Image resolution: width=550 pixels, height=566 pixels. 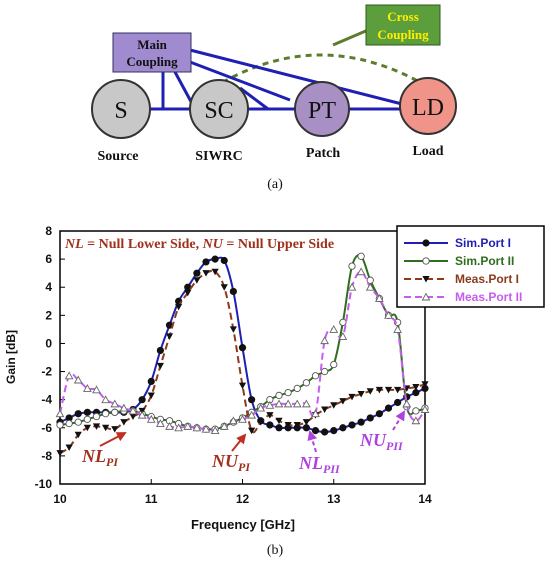 What do you see at coordinates (152, 44) in the screenshot?
I see `main-coupling-label-line1: Main` at bounding box center [152, 44].